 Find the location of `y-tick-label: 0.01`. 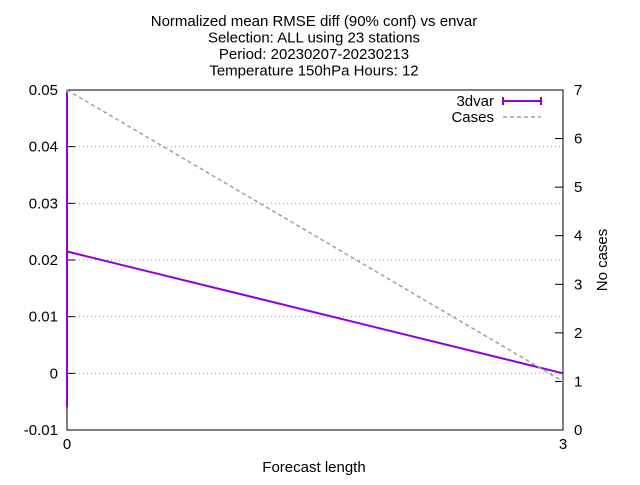

y-tick-label: 0.01 is located at coordinates (43, 317).